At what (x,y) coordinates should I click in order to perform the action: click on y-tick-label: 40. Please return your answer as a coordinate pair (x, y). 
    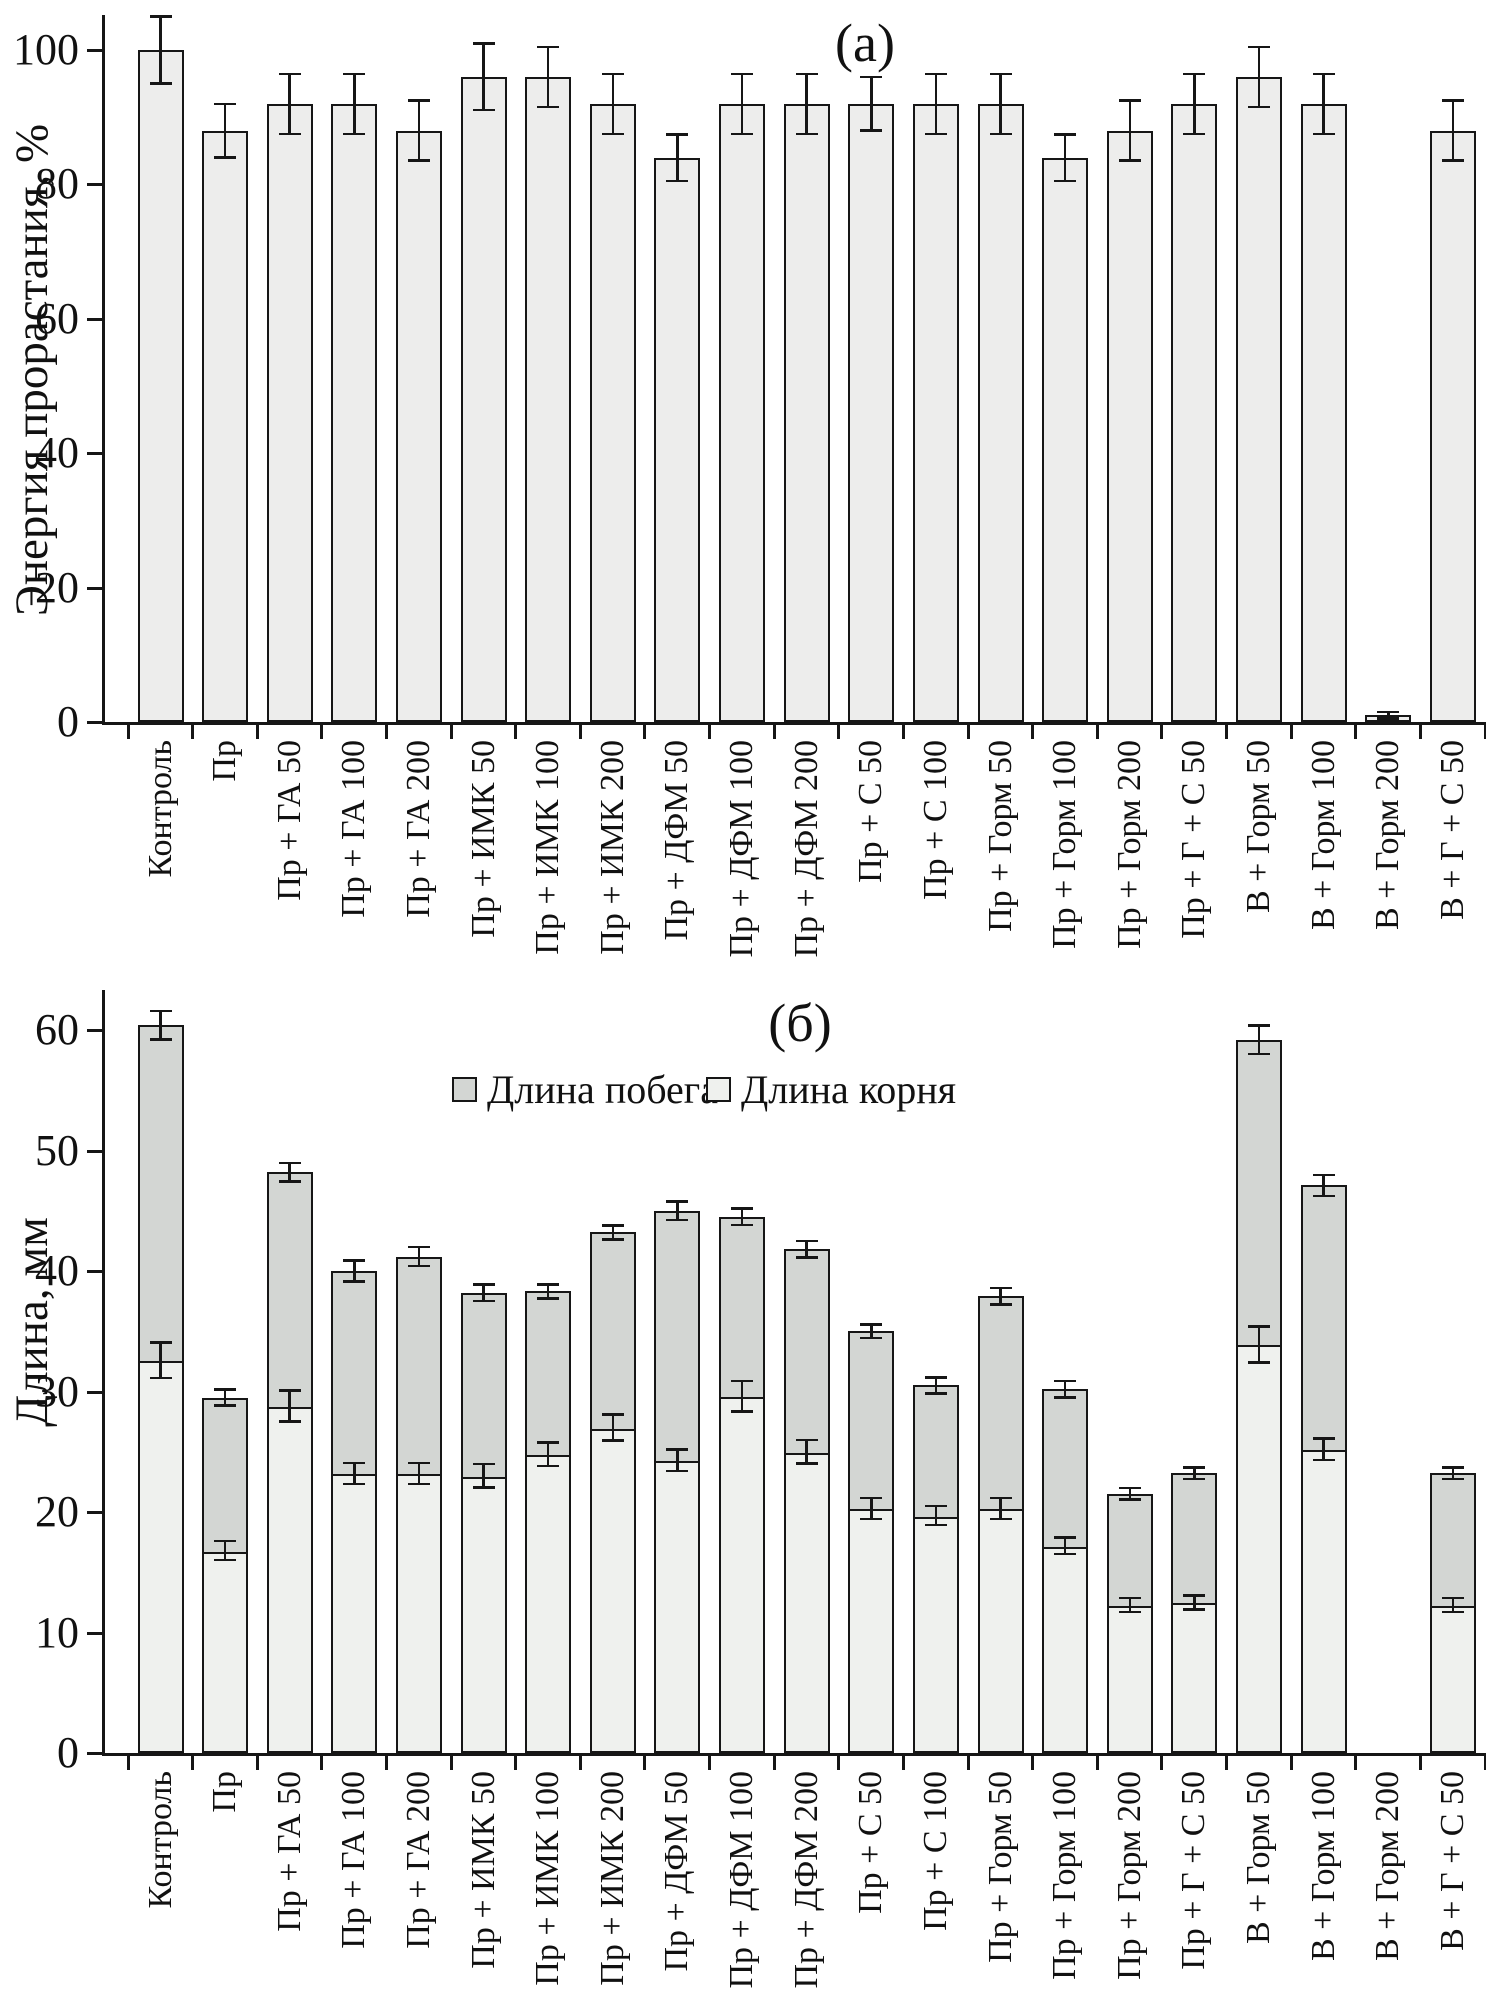
    Looking at the image, I should click on (57, 1270).